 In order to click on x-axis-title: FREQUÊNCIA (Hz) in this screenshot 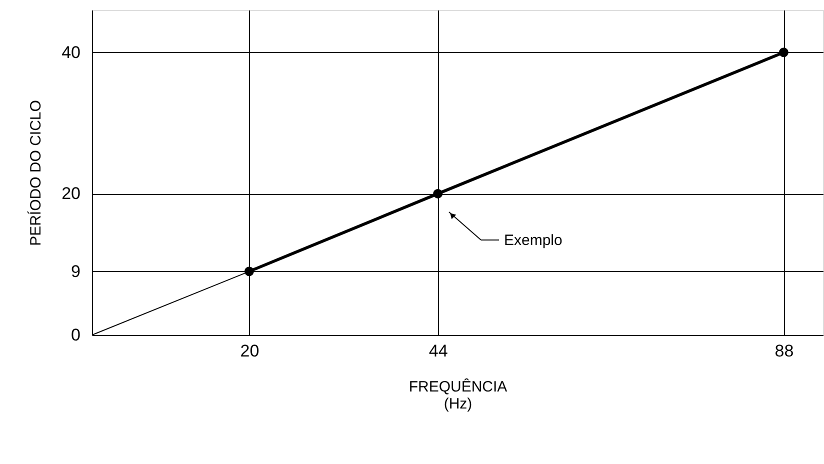, I will do `click(458, 395)`.